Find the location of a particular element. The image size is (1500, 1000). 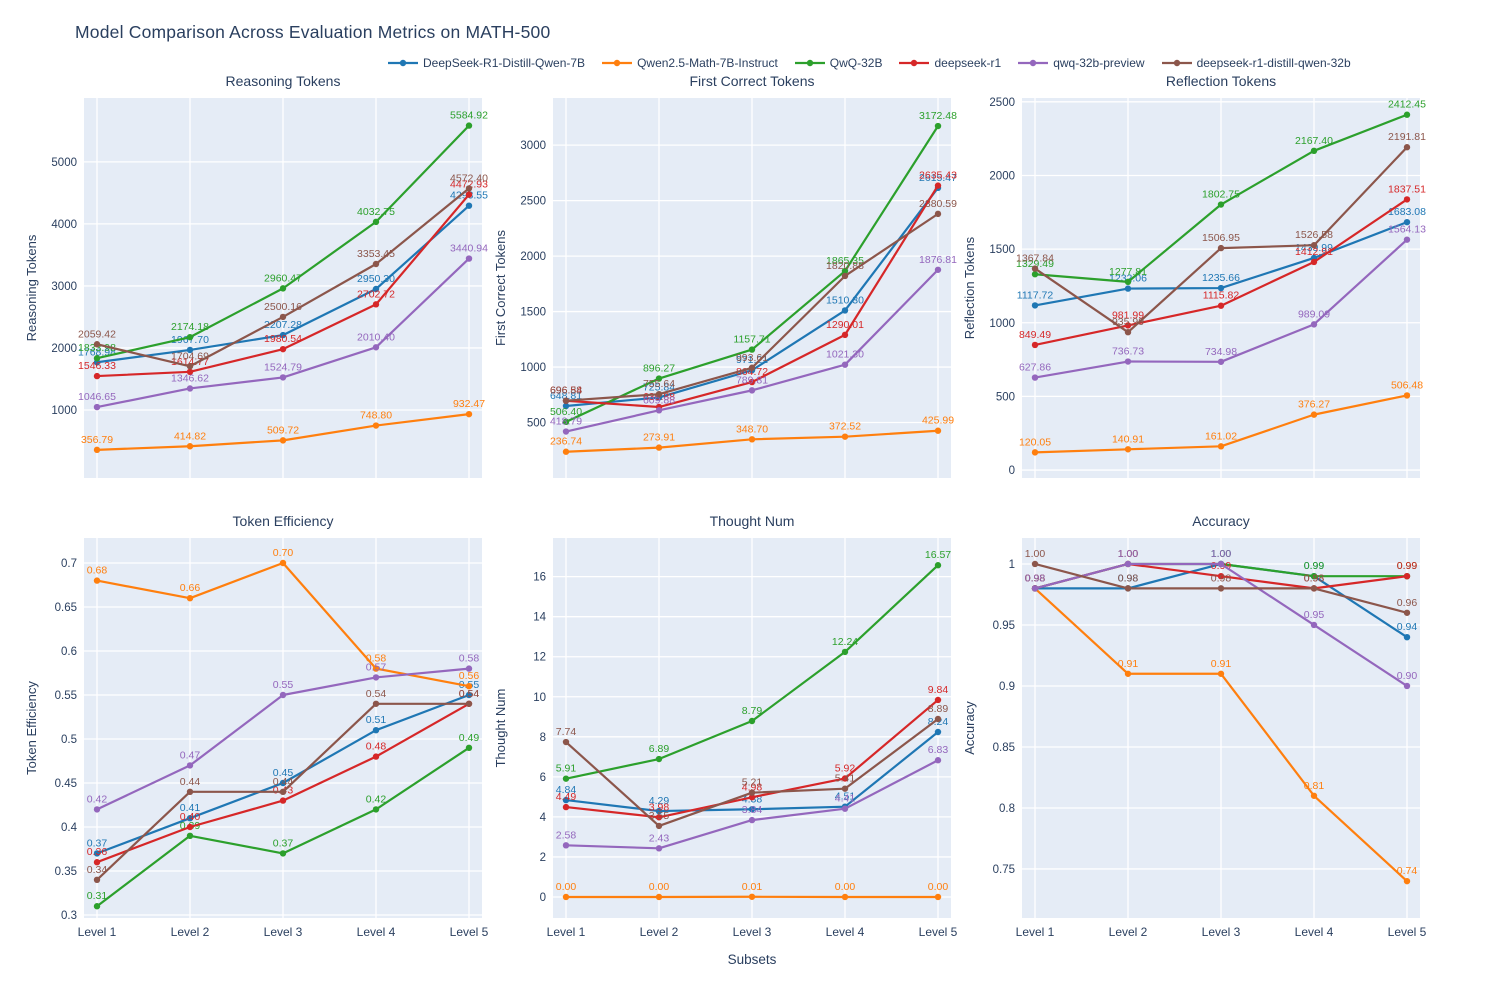

legend-item-deepseek-r1: deepseek-r1 is located at coordinates (950, 63).